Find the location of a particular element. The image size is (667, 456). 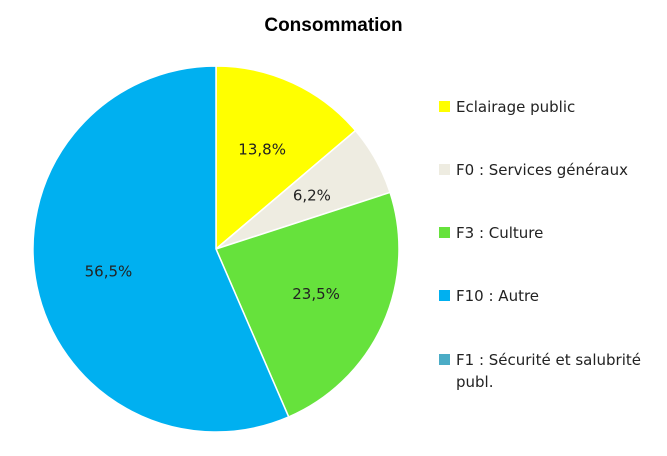

legend-item-eclairage-public: Eclairage public is located at coordinates (550, 107).